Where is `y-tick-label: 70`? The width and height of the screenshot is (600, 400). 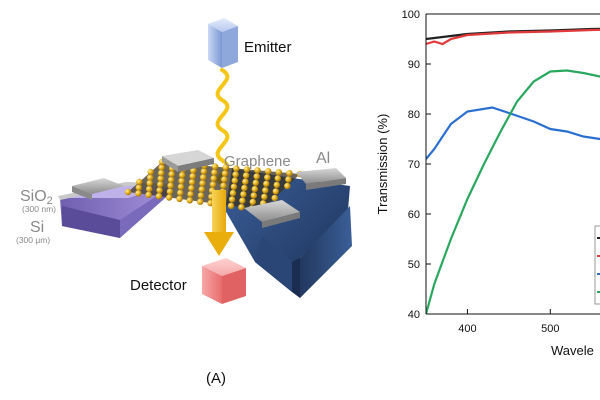
y-tick-label: 70 is located at coordinates (414, 165).